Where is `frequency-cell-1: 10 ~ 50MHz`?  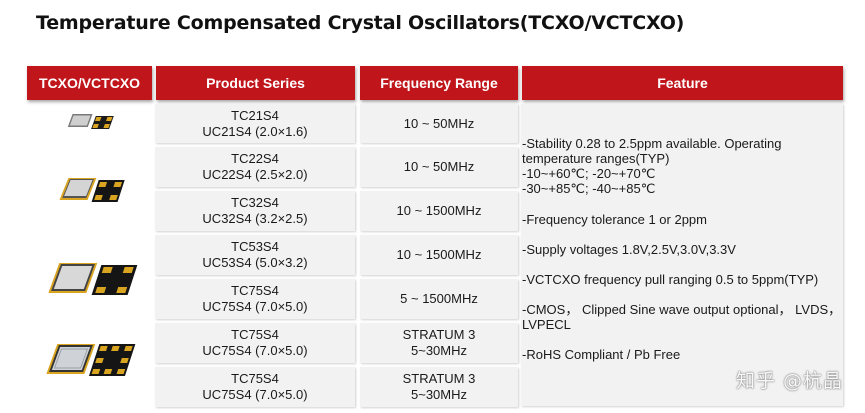 frequency-cell-1: 10 ~ 50MHz is located at coordinates (439, 123).